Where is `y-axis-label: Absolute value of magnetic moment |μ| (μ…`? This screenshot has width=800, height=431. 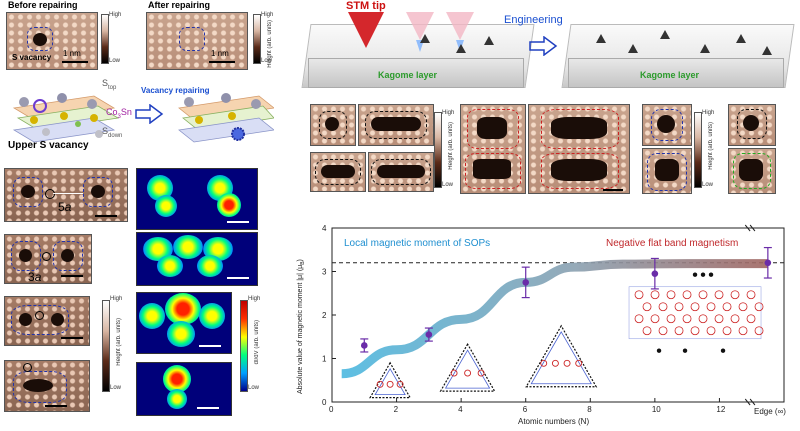 y-axis-label: Absolute value of magnetic moment |μ| (μ… is located at coordinates (301, 326).